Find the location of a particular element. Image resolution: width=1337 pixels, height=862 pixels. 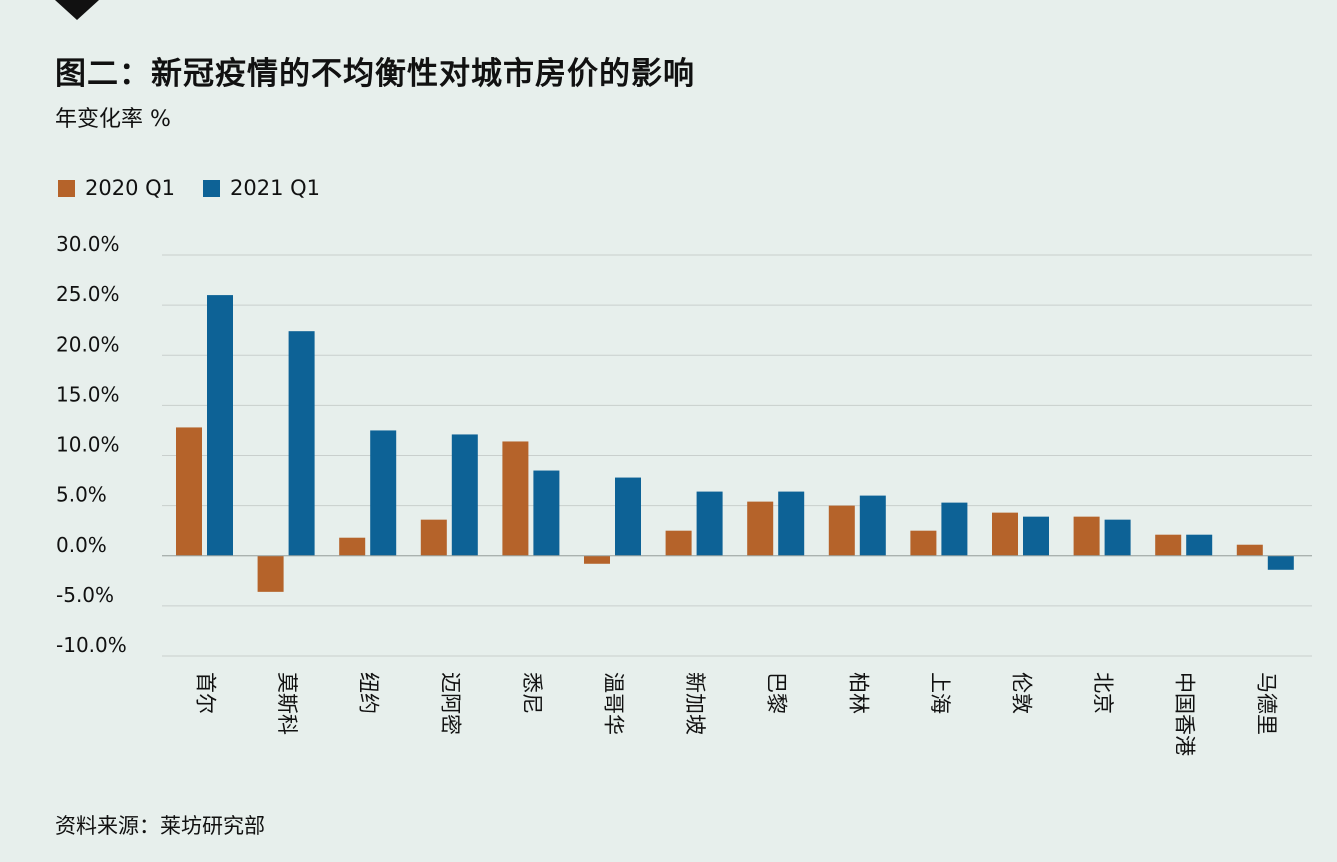

y-tick-label: 5.0% is located at coordinates (81, 495).